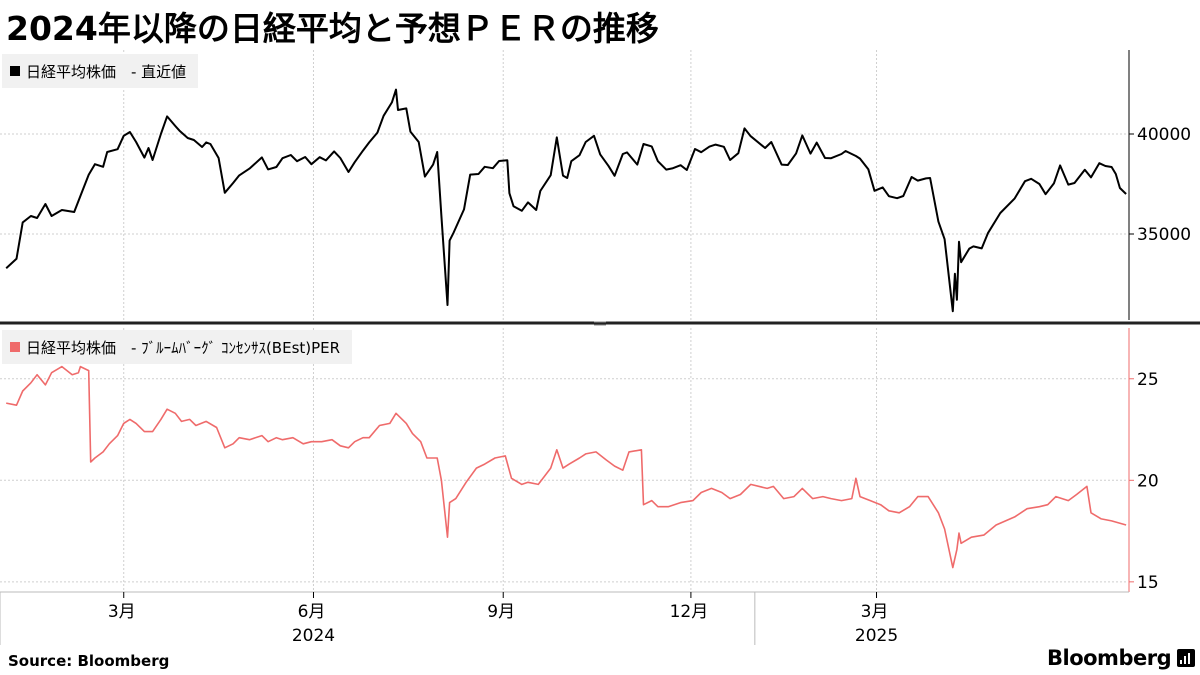 This screenshot has height=675, width=1200. I want to click on y-tick-label: 40000, so click(1164, 135).